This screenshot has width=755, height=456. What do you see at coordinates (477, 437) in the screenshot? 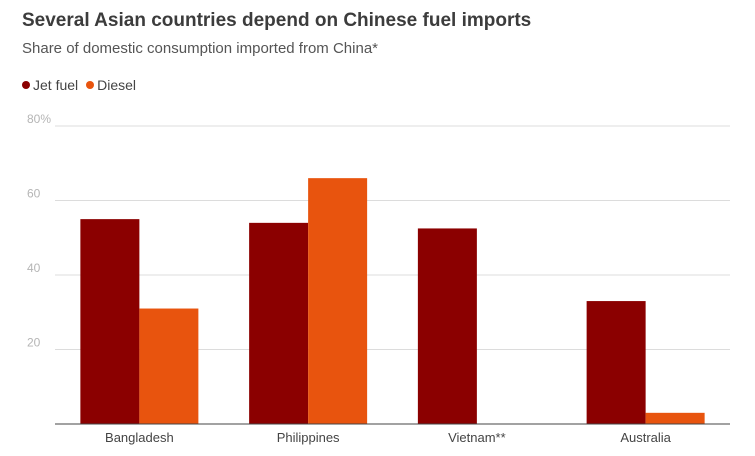
I see `x-tick-label: Vietnam**` at bounding box center [477, 437].